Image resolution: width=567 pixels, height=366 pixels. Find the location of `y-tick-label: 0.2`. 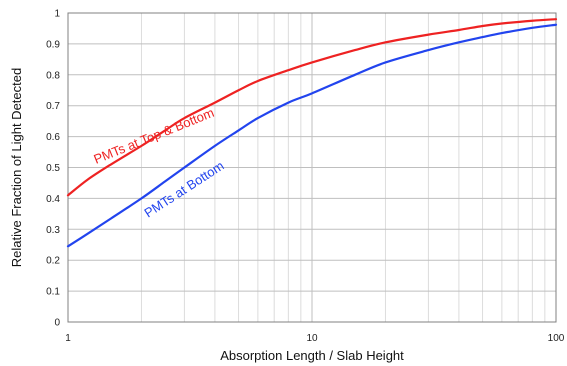

y-tick-label: 0.2 is located at coordinates (53, 261).